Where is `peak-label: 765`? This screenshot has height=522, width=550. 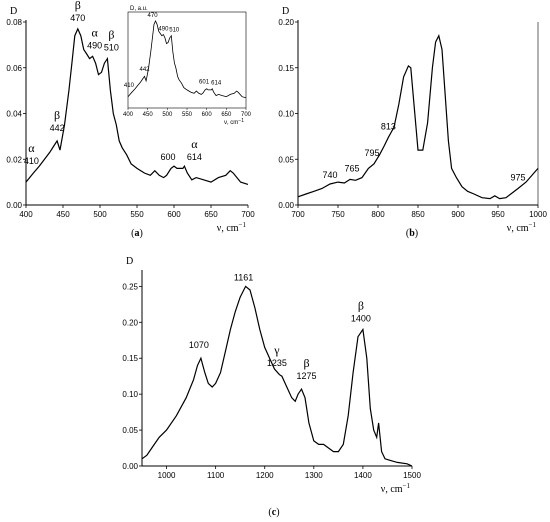 peak-label: 765 is located at coordinates (351, 168).